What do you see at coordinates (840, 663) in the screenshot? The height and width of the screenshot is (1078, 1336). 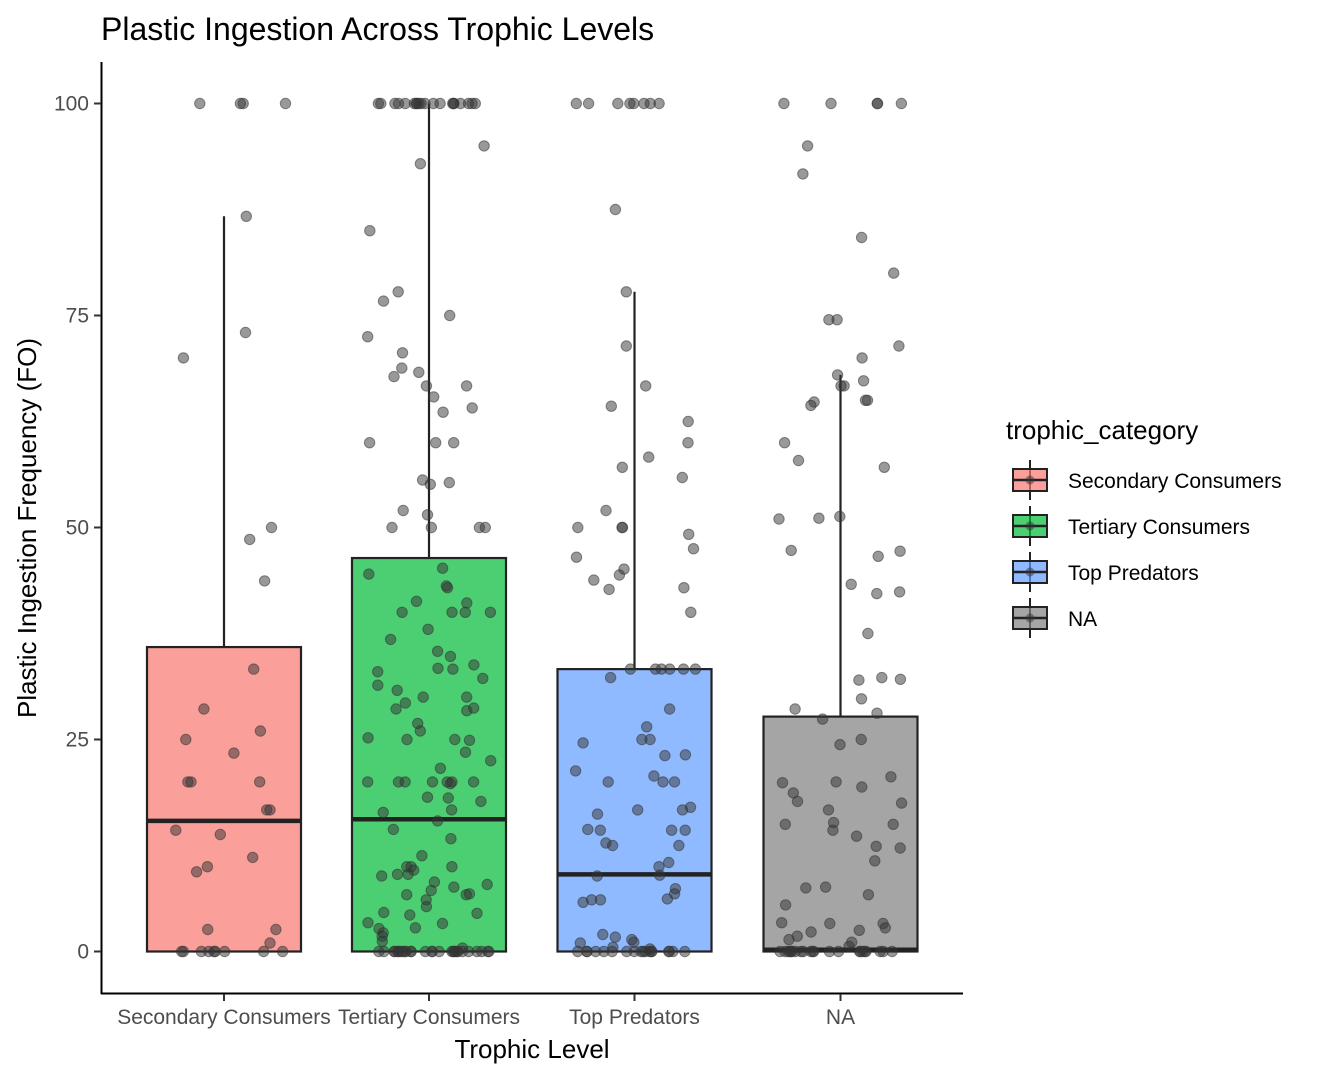 I see `box-na` at bounding box center [840, 663].